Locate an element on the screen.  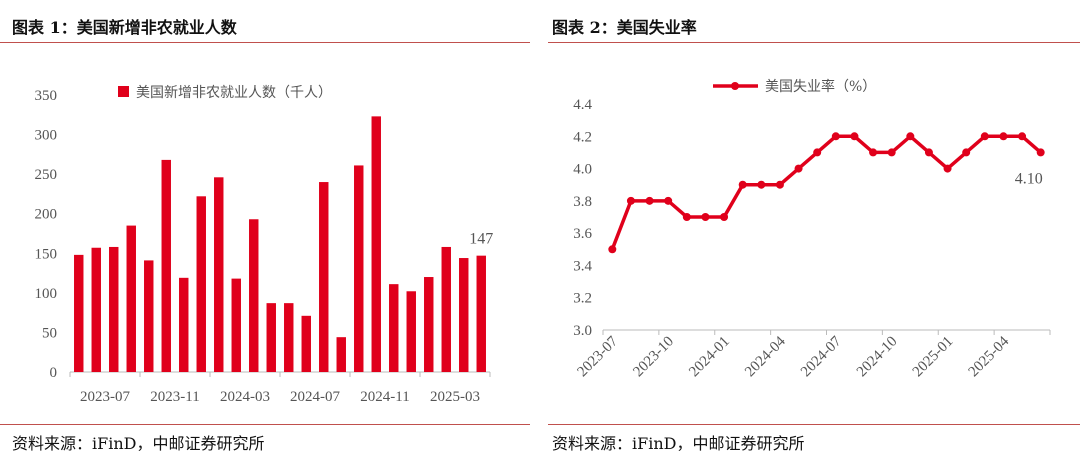
legend-marker is located at coordinates (735, 86).